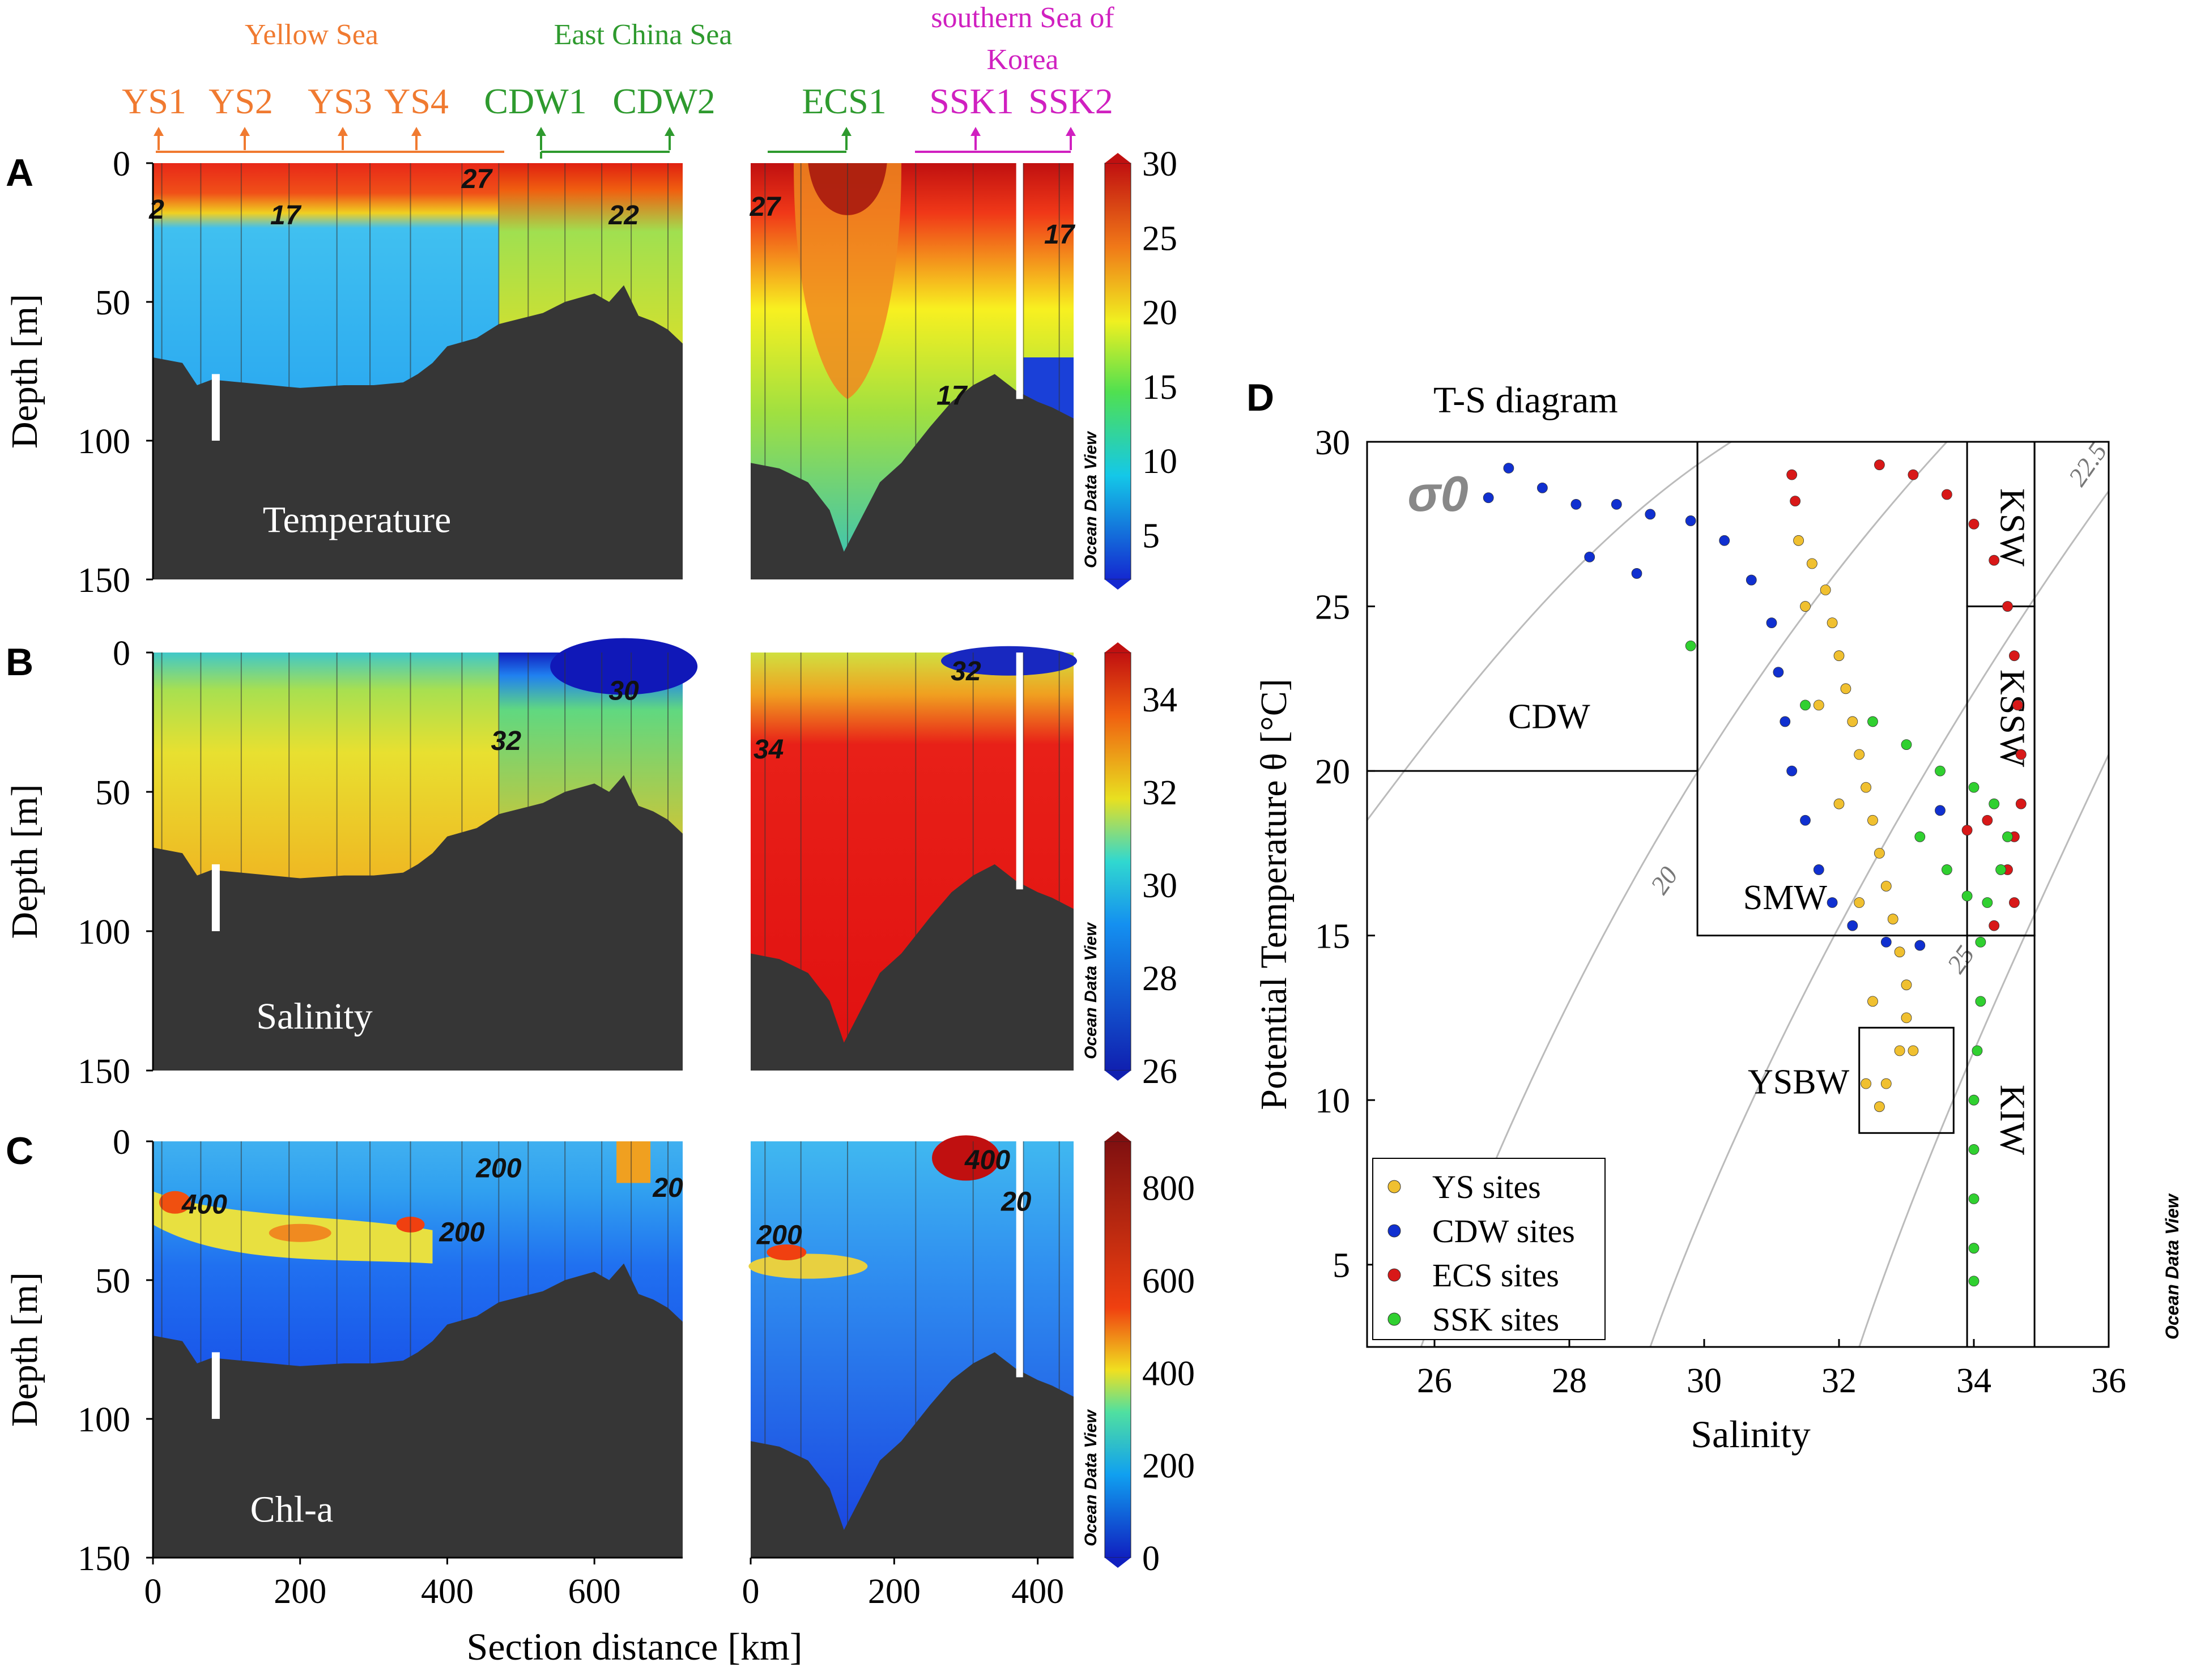 Image resolution: width=2188 pixels, height=1680 pixels. I want to click on station-arrowhead-ys1, so click(159, 131).